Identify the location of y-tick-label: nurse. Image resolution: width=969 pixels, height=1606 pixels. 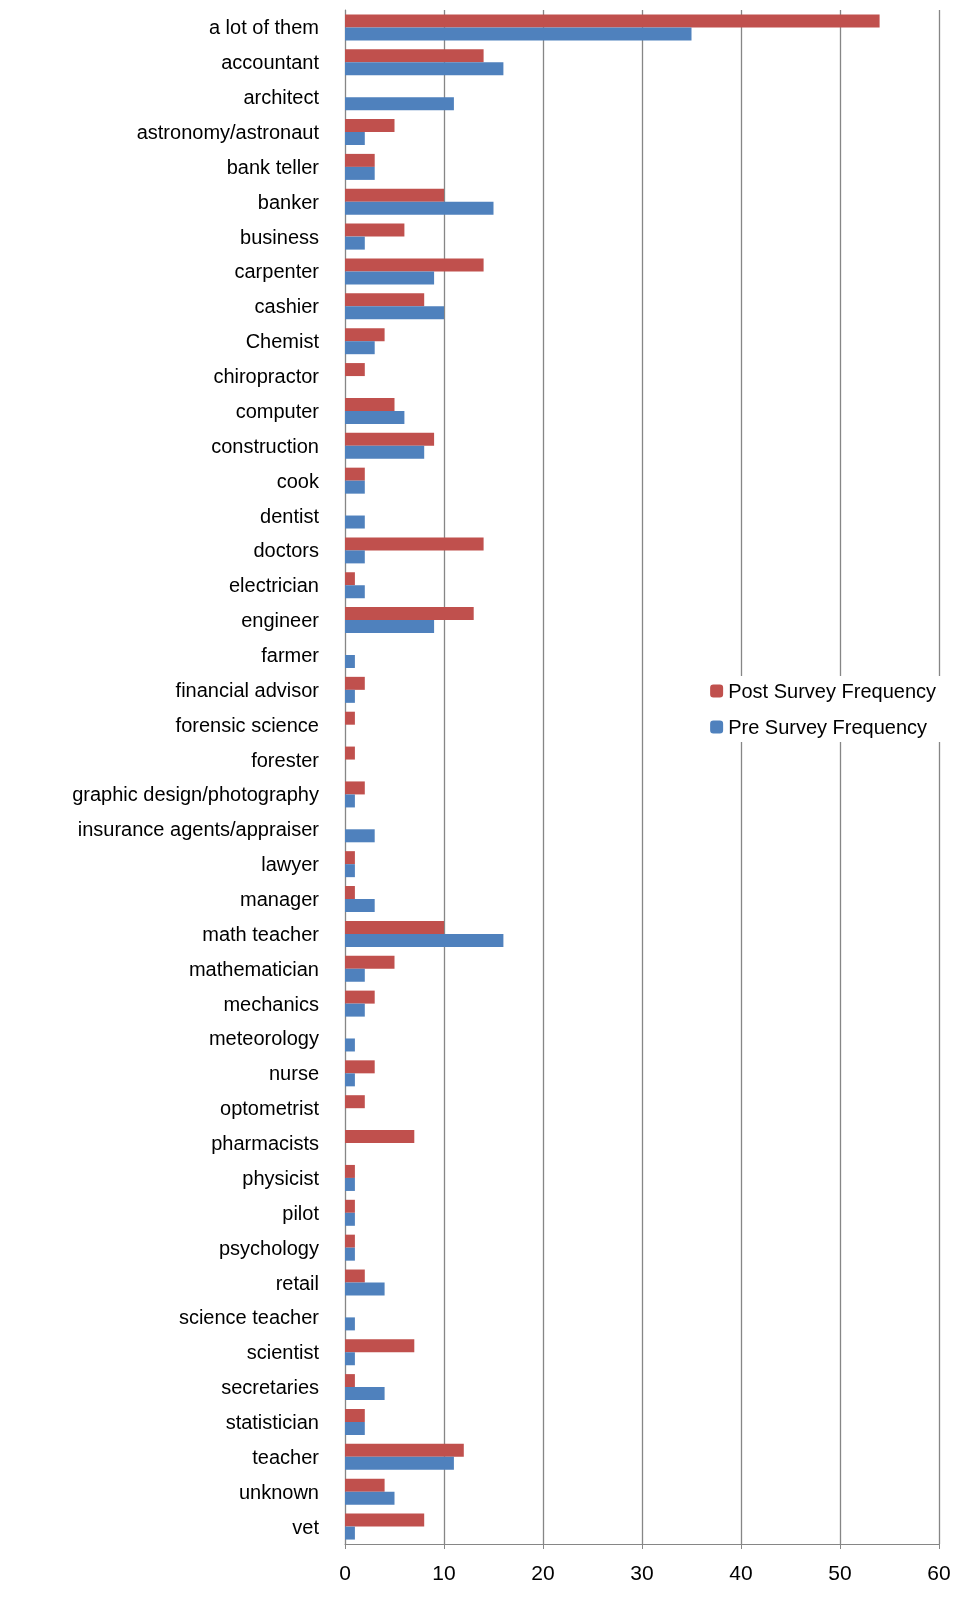
(293, 1073).